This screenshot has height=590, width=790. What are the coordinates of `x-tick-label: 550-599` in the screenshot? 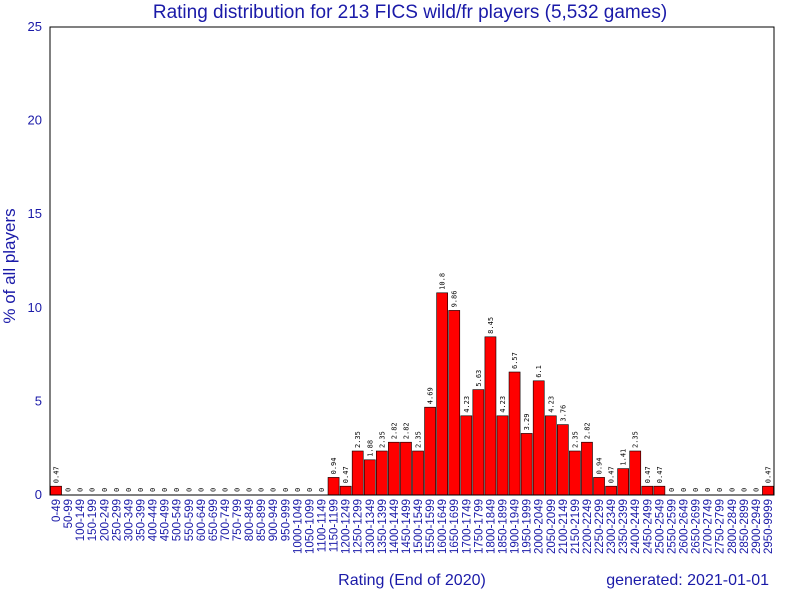 It's located at (190, 520).